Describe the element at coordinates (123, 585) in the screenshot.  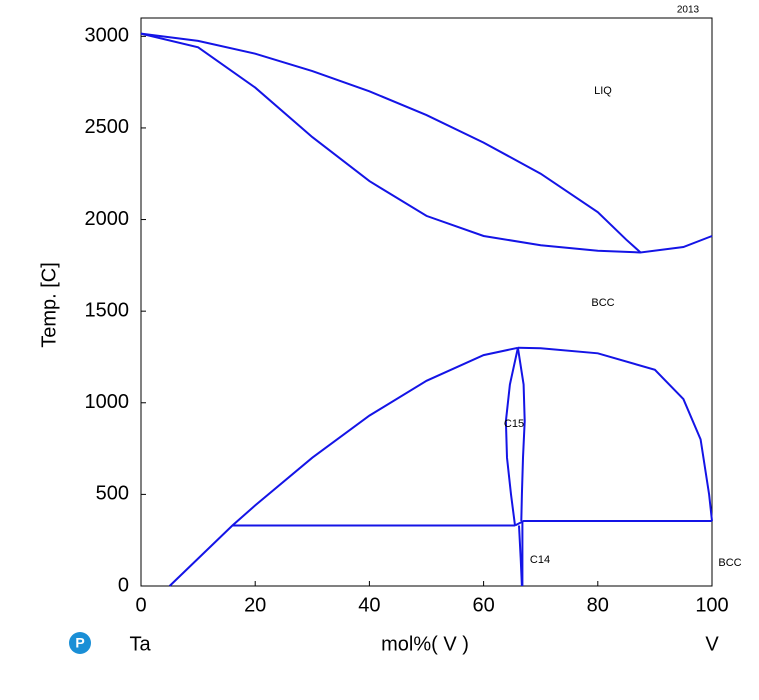
I see `y-tick-label: 0` at that location.